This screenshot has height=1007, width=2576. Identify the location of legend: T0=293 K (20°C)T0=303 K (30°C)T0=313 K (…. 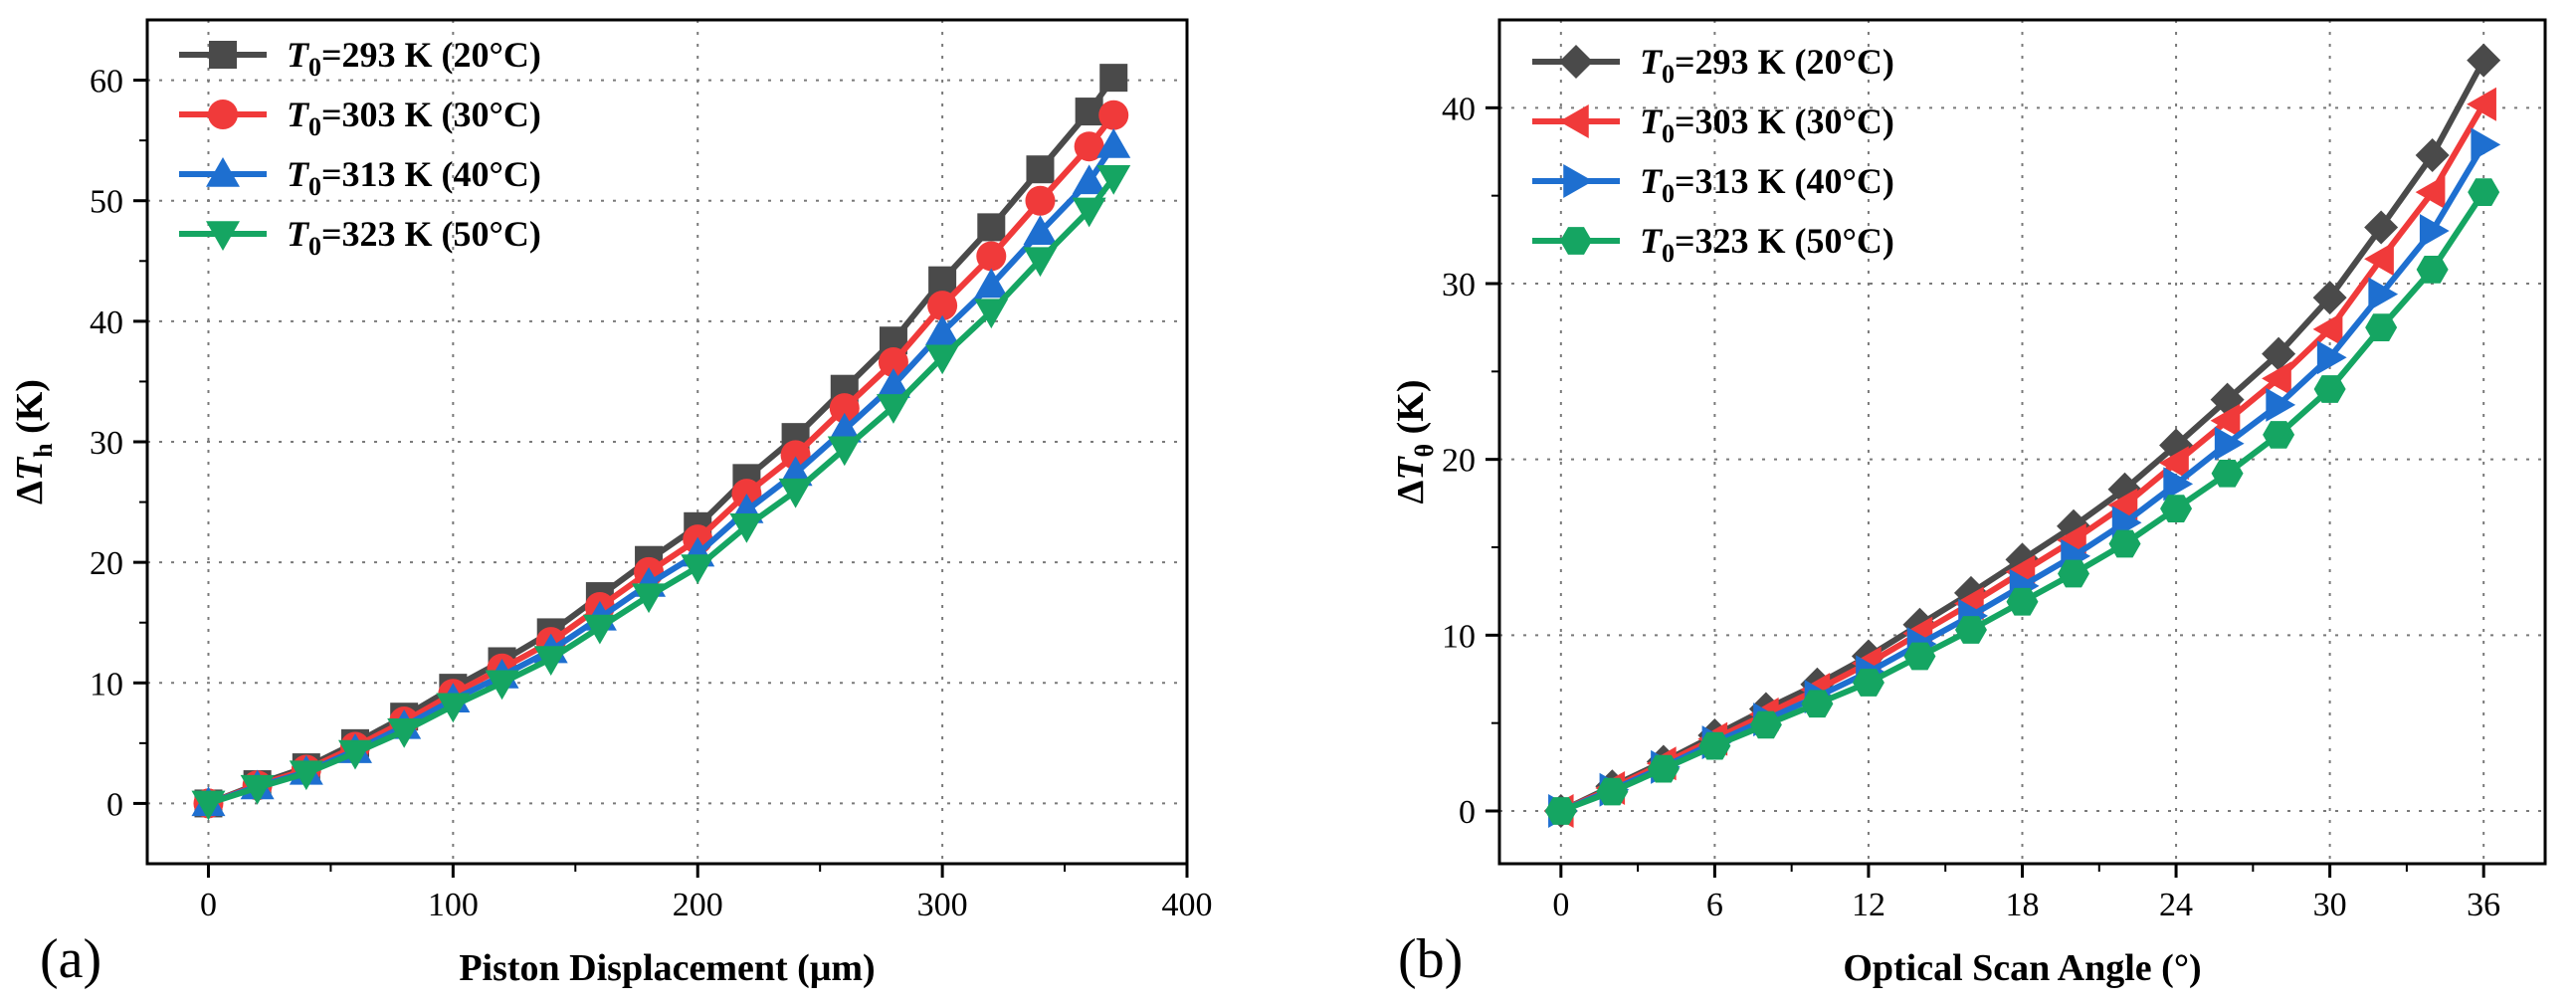
(1713, 155).